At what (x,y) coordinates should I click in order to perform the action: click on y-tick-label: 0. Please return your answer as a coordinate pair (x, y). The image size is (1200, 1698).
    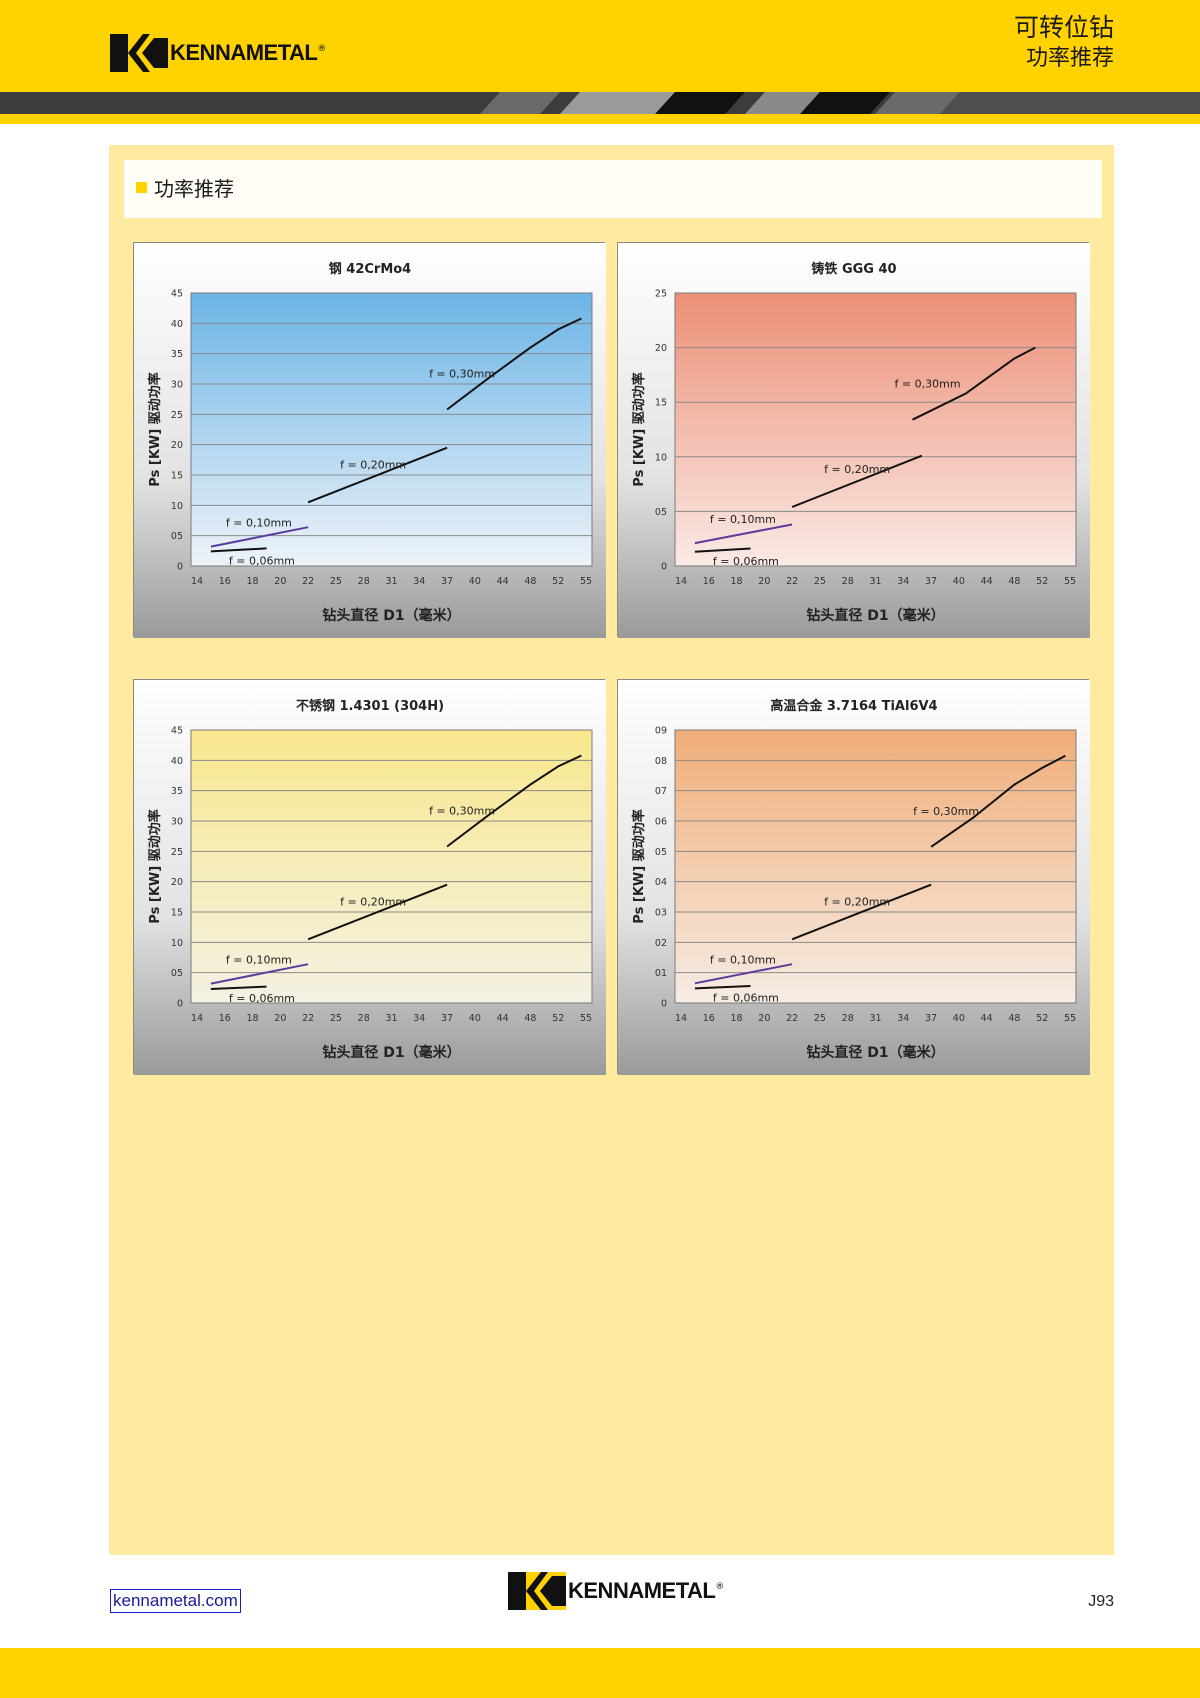
    Looking at the image, I should click on (180, 1004).